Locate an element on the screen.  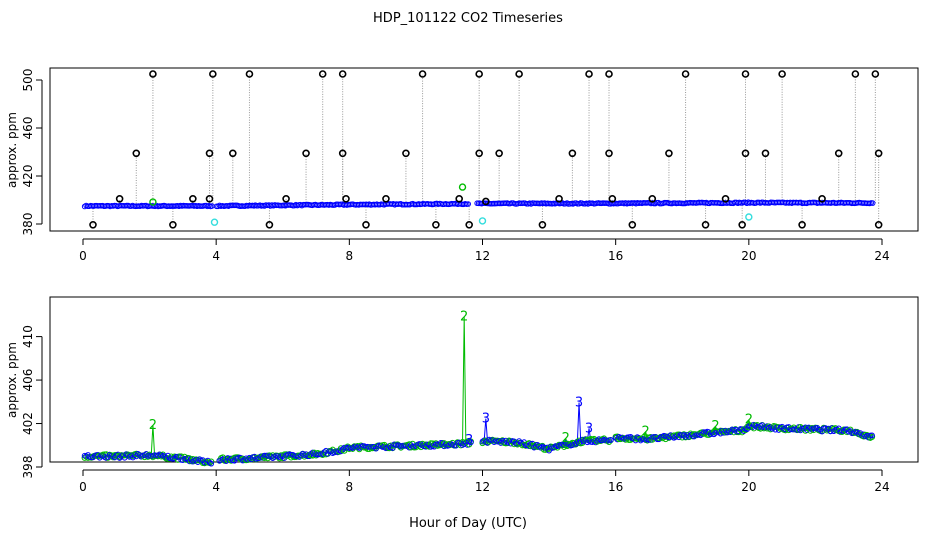
top-x-tick-label: 20 is located at coordinates (748, 256).